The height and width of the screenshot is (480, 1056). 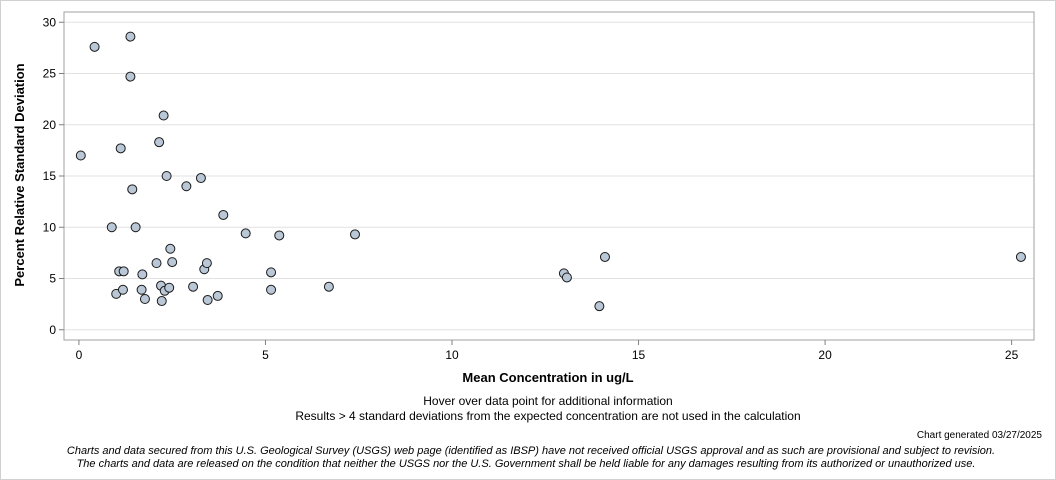 What do you see at coordinates (1012, 355) in the screenshot?
I see `x-tick-label: 25` at bounding box center [1012, 355].